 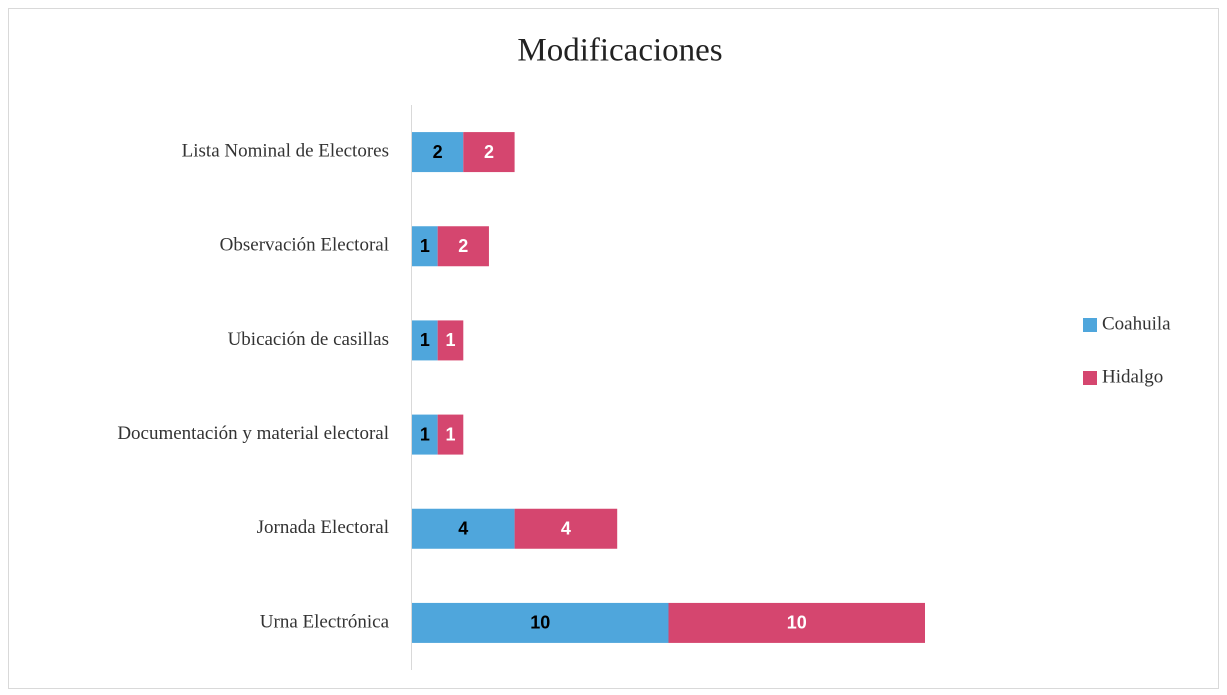 What do you see at coordinates (253, 433) in the screenshot?
I see `y-tick-label: Documentación y material electoral` at bounding box center [253, 433].